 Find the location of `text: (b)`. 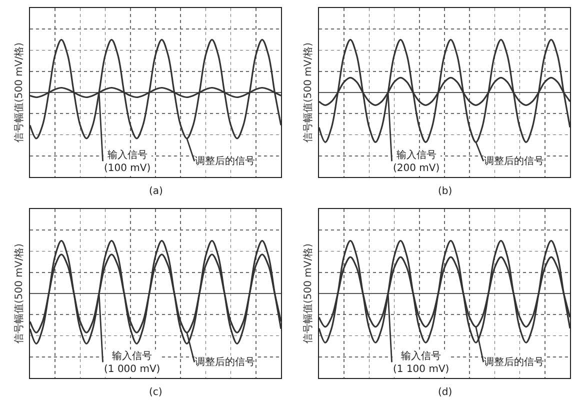

text: (b) is located at coordinates (445, 191).